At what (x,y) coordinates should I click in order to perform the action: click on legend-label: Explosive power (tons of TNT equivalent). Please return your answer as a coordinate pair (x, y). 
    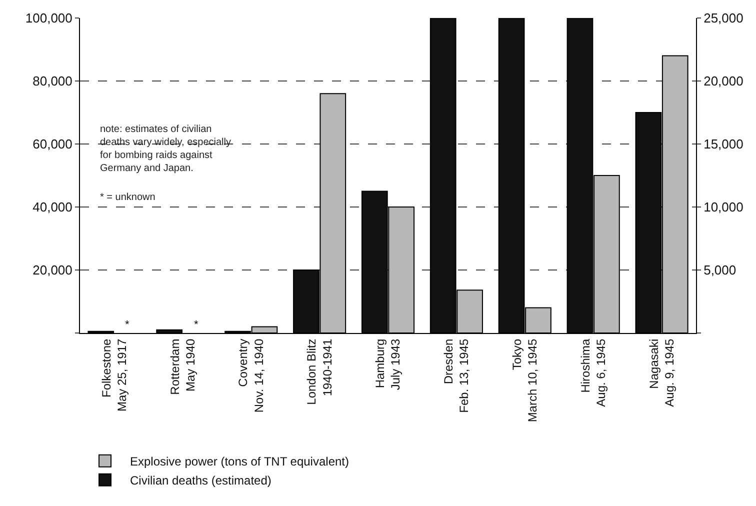
    Looking at the image, I should click on (239, 461).